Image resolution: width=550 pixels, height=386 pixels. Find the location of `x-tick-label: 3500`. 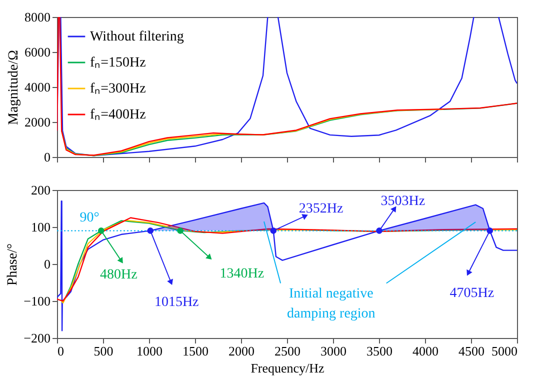

x-tick-label: 3500 is located at coordinates (379, 351).